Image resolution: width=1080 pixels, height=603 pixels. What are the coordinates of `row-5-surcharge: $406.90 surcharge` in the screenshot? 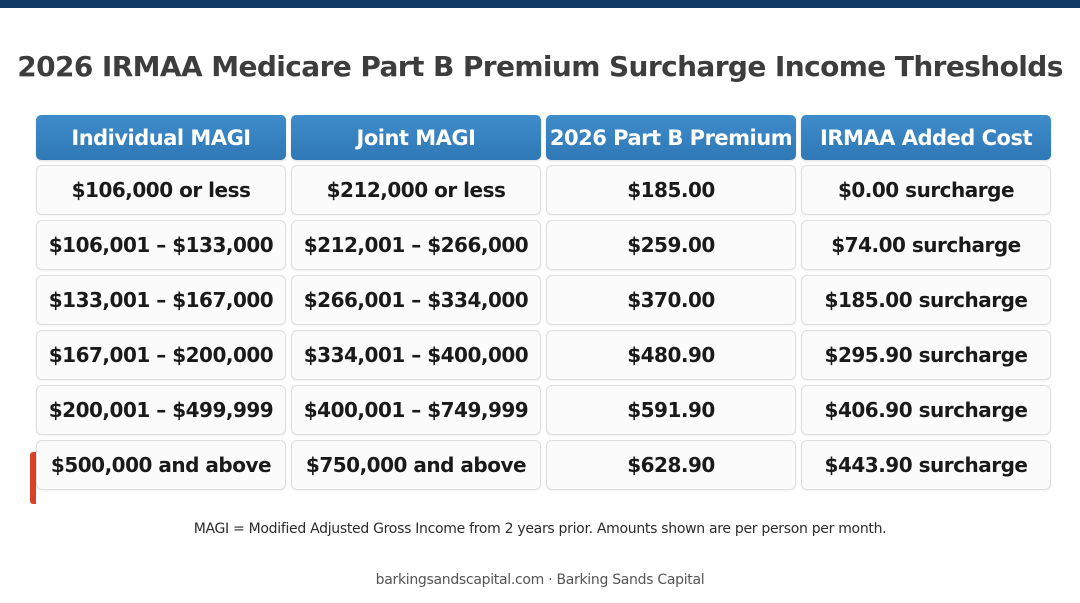 It's located at (926, 410).